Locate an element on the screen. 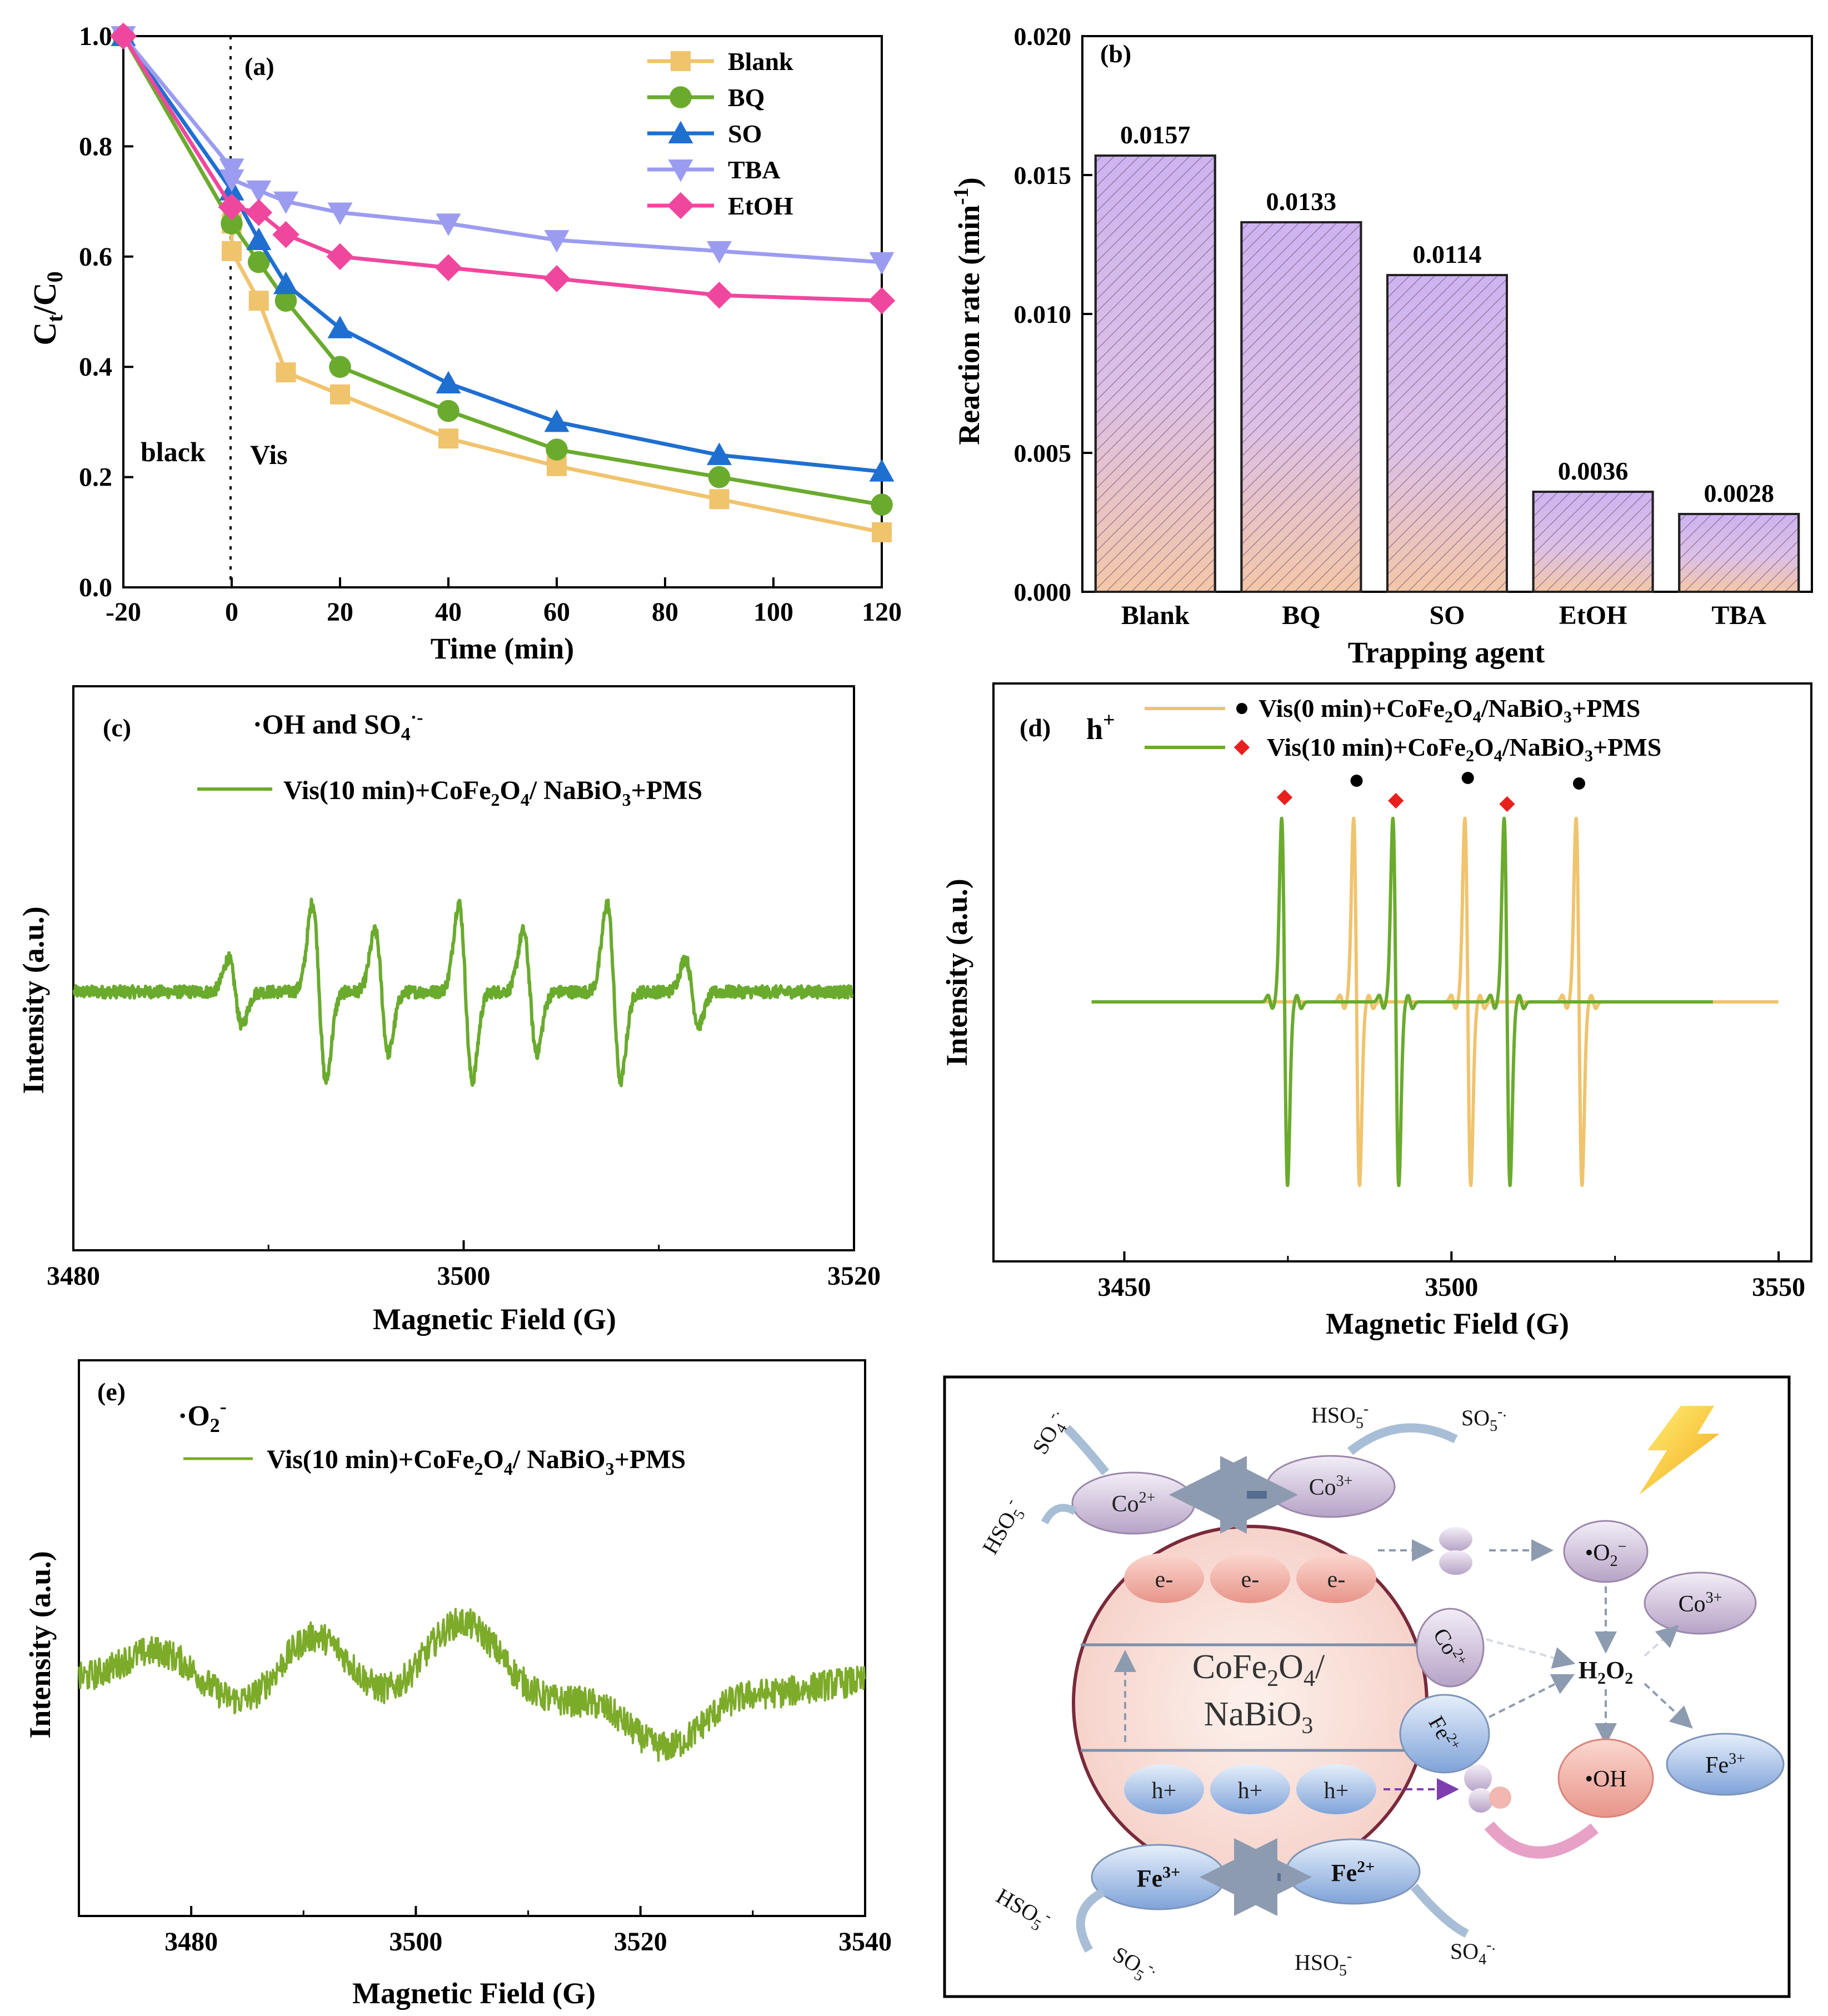 The image size is (1828, 2016). bar-hatch-so is located at coordinates (1447, 434).